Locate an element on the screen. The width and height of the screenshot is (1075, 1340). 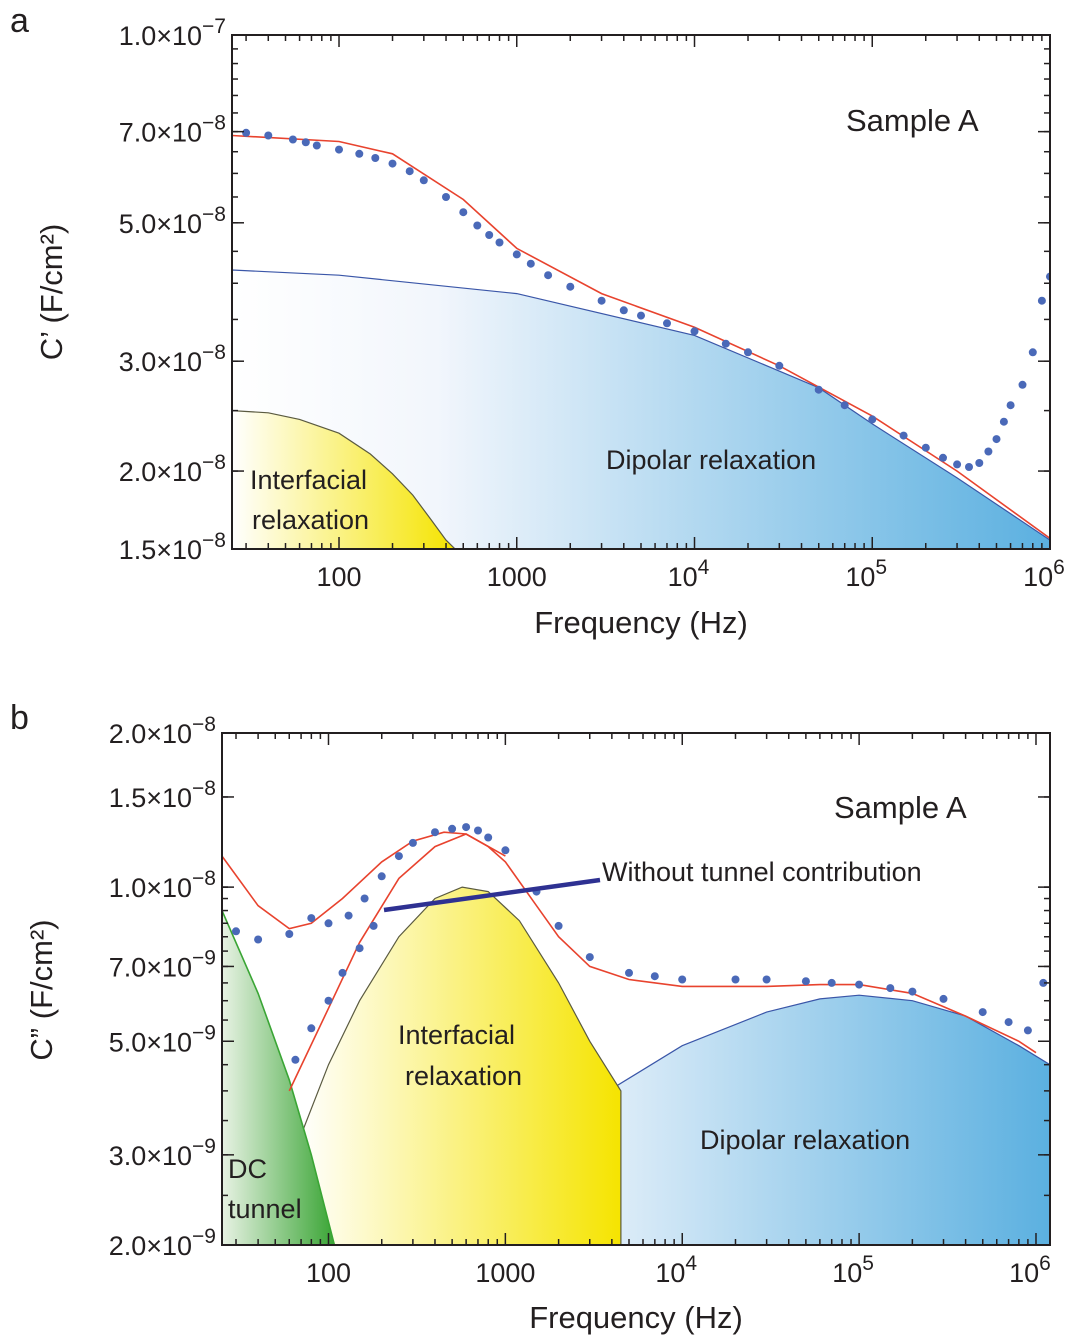
annotation-pointer-line is located at coordinates (492, 895).